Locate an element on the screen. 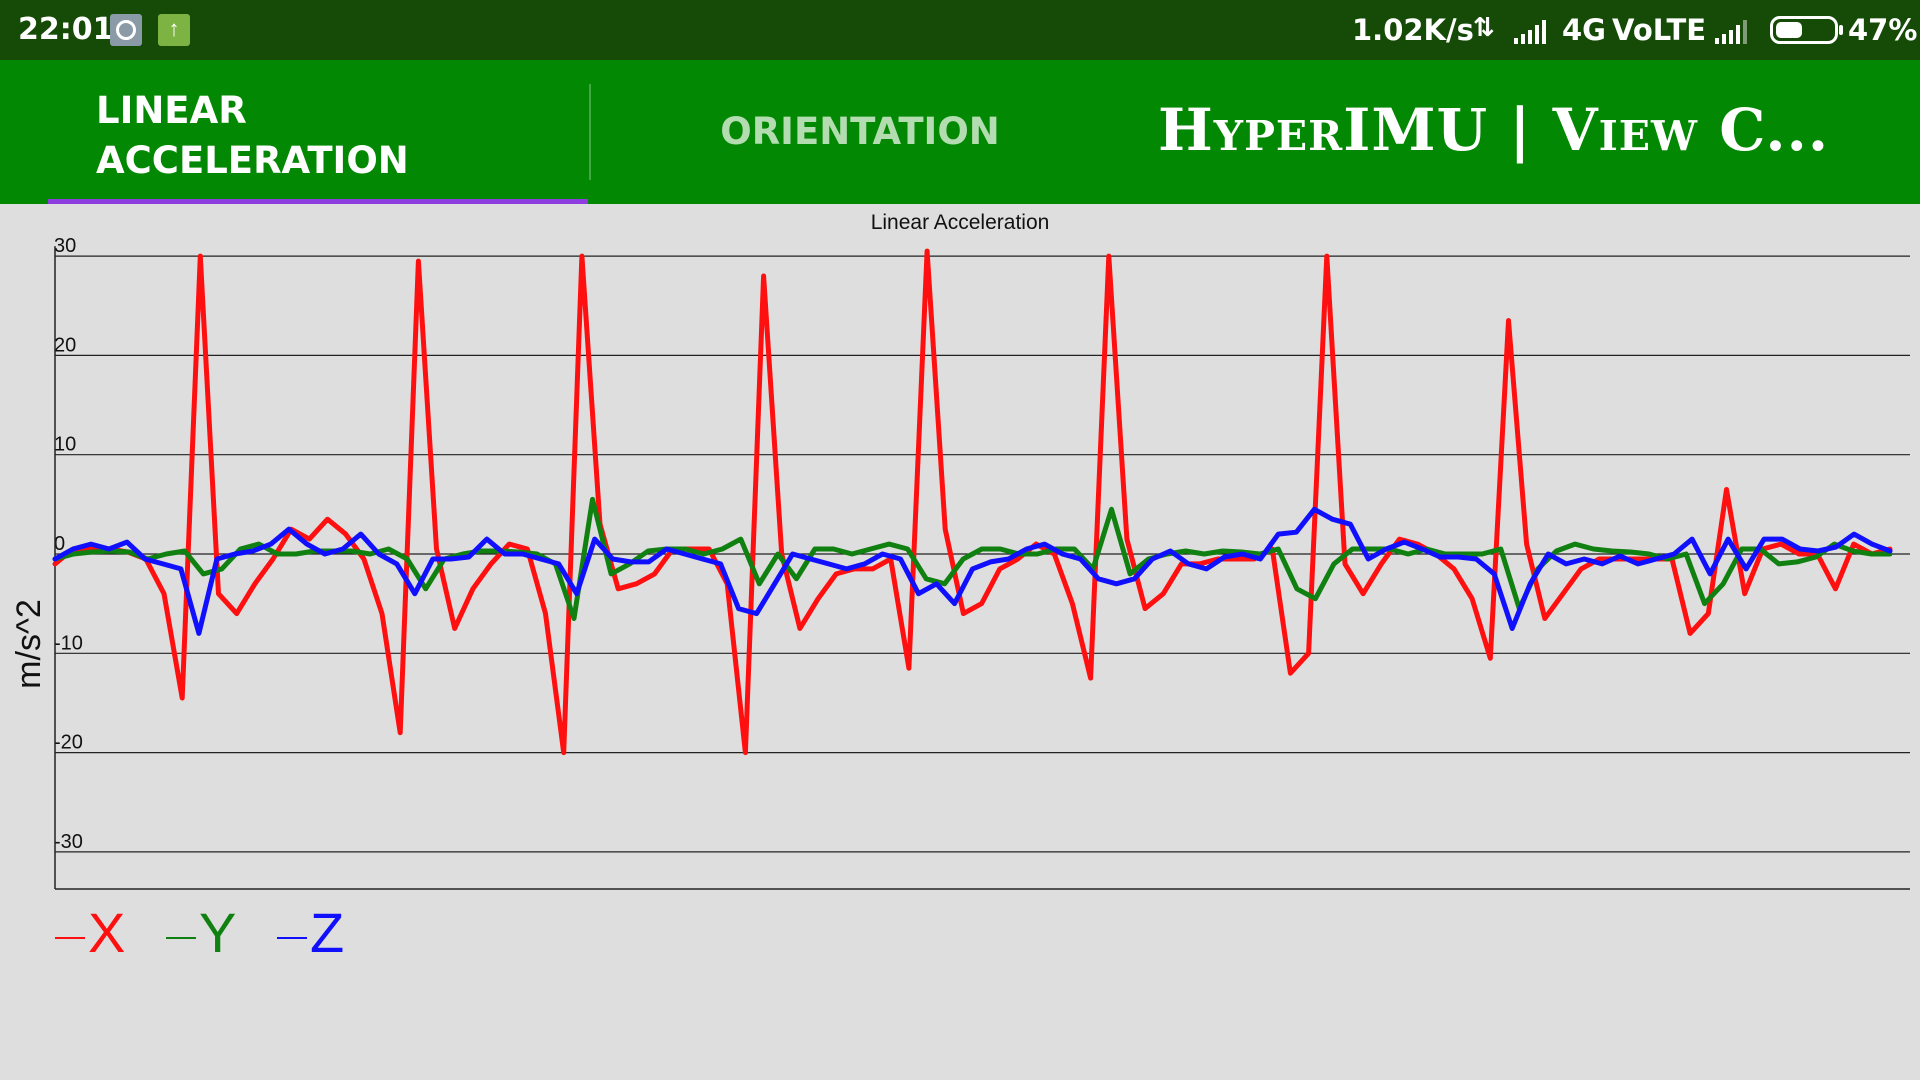 This screenshot has height=1080, width=1920. legend-label-x: X is located at coordinates (106, 932).